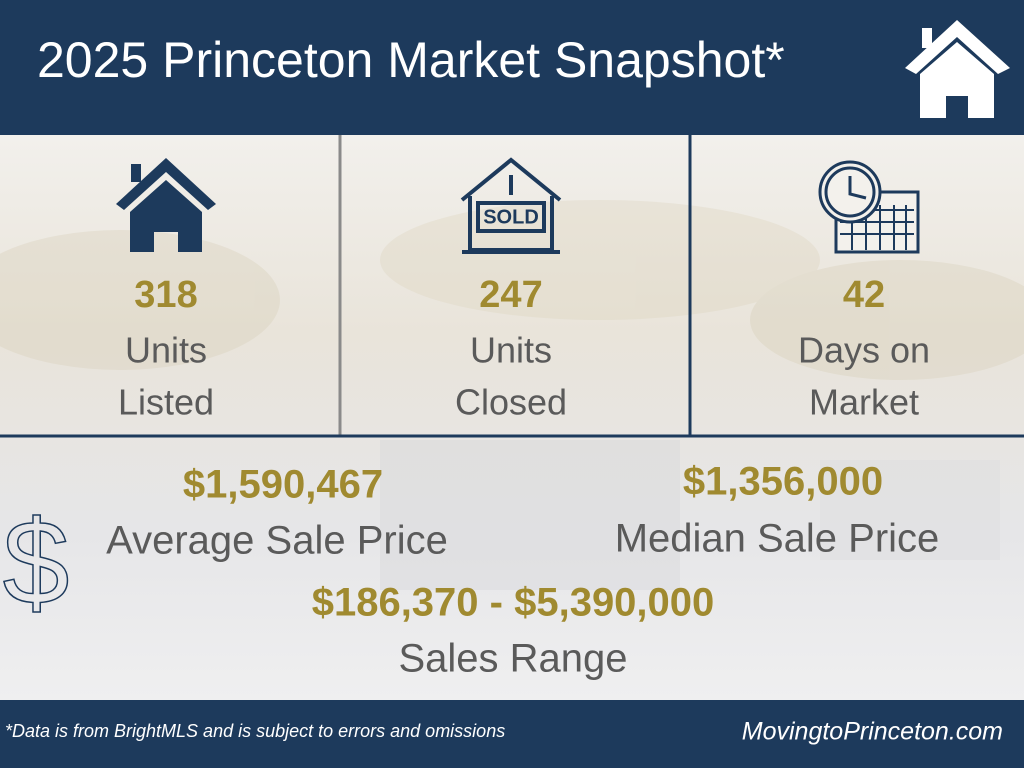 Image resolution: width=1024 pixels, height=768 pixels. What do you see at coordinates (777, 539) in the screenshot?
I see `price-label: Median Sale Price` at bounding box center [777, 539].